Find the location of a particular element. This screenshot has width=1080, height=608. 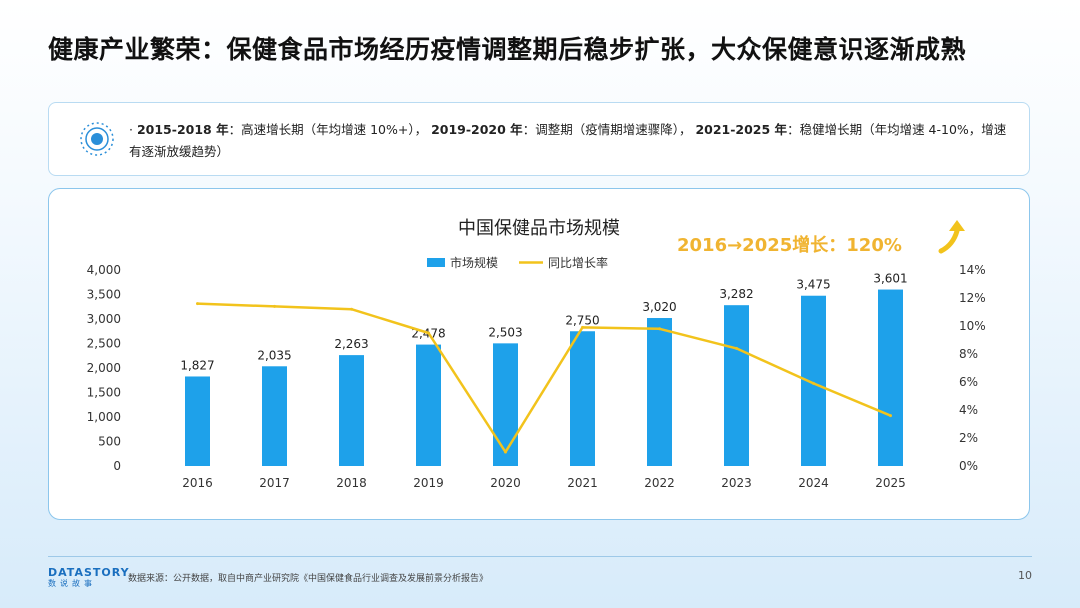

growth-rate-point-2023 is located at coordinates (736, 348).